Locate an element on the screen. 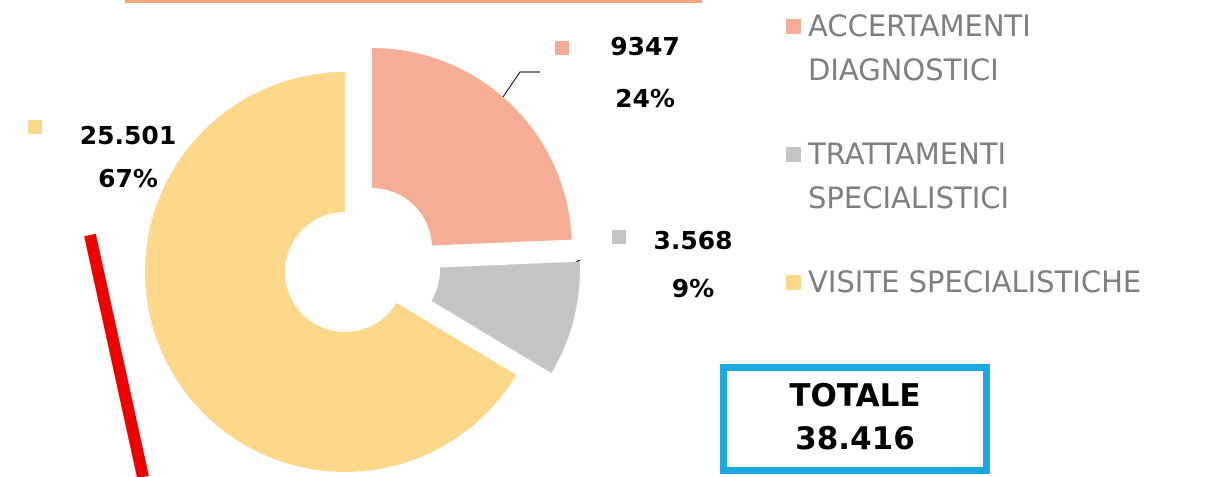 The height and width of the screenshot is (477, 1232). legend-label: TRATTAMENTI SPECIALISTICI is located at coordinates (909, 176).